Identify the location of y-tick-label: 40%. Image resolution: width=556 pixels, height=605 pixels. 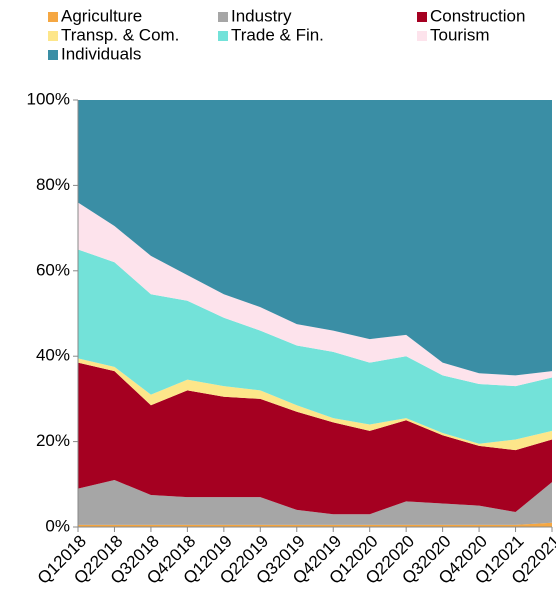
(53, 355).